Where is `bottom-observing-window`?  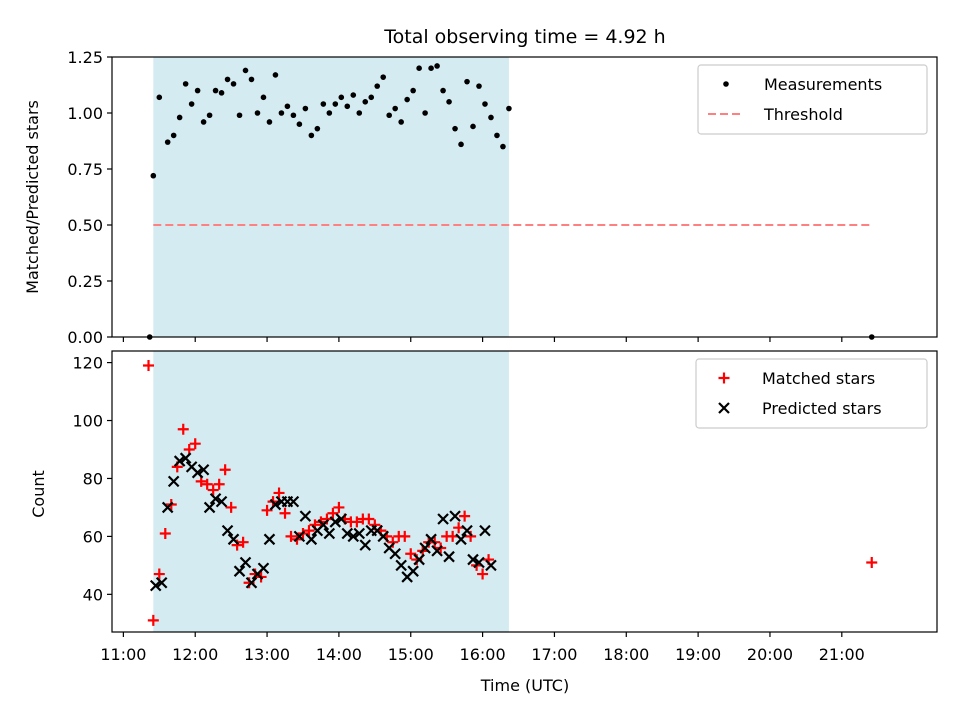
bottom-observing-window is located at coordinates (331, 491).